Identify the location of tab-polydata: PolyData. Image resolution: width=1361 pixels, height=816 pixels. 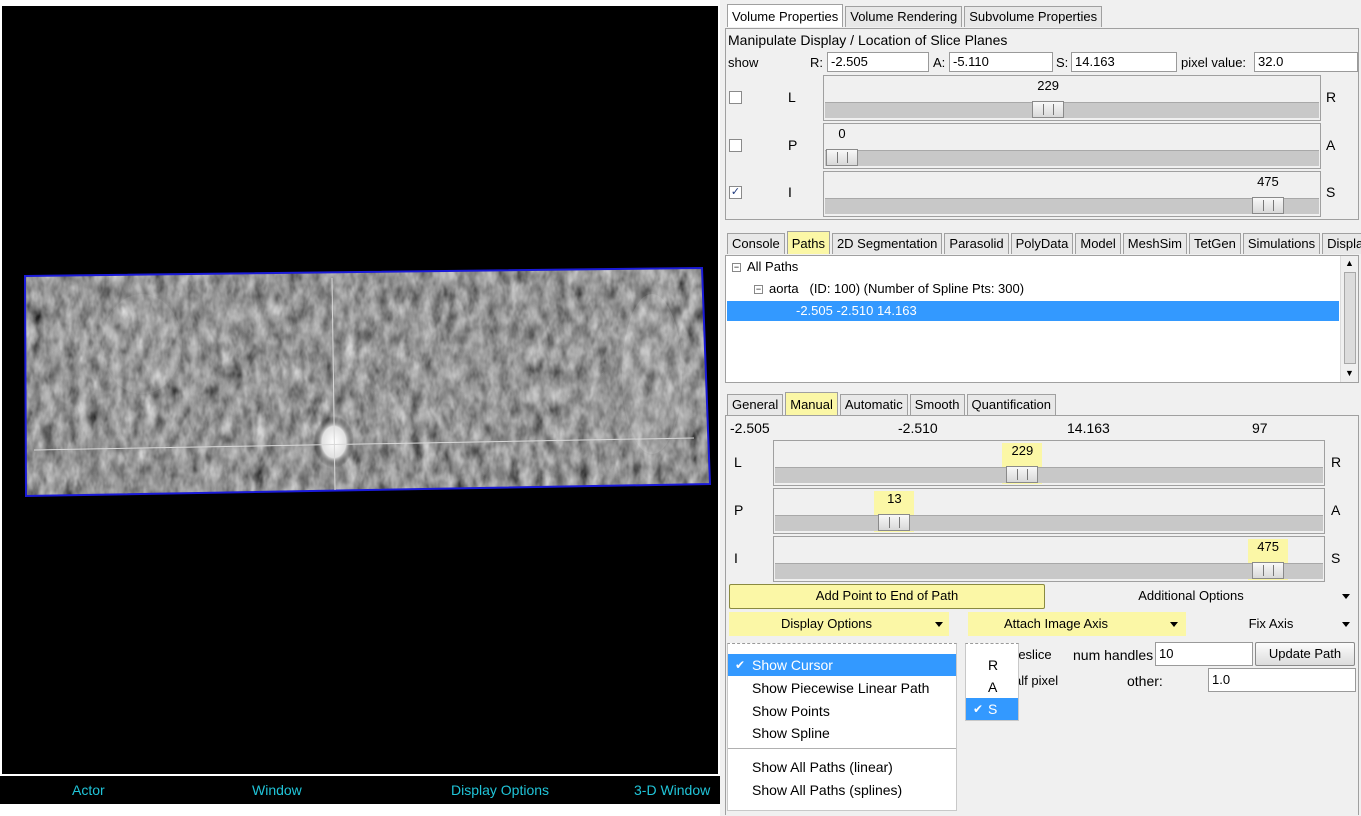
(1042, 243).